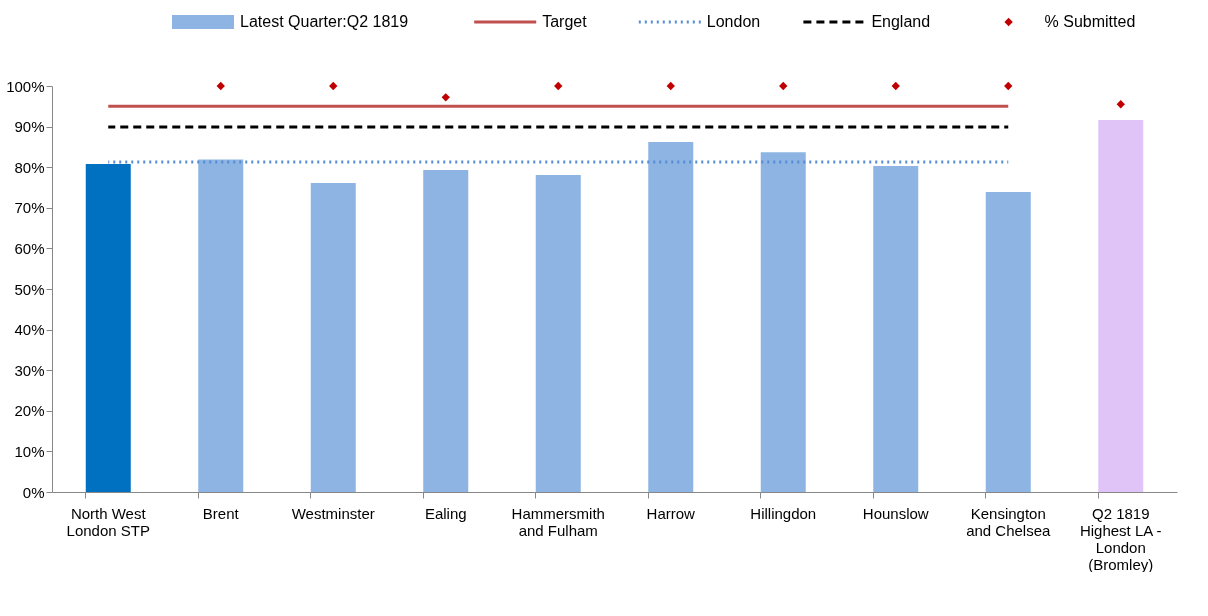 The image size is (1208, 616). What do you see at coordinates (29, 411) in the screenshot?
I see `y-tick-label: 20%` at bounding box center [29, 411].